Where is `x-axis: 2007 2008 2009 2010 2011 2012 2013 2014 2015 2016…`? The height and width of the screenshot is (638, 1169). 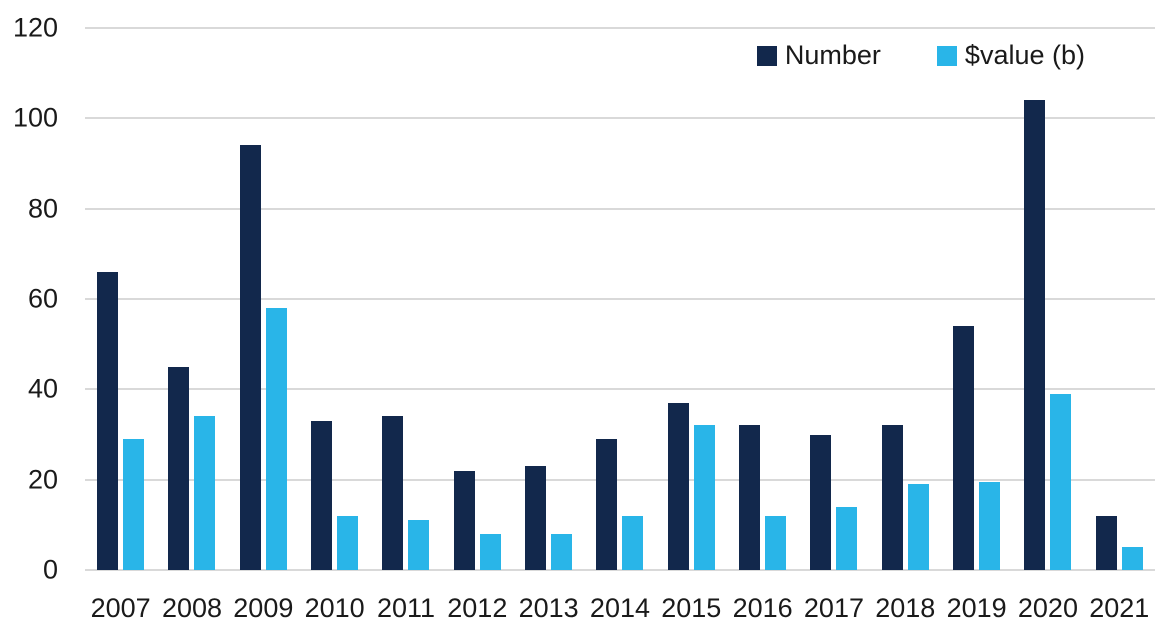
x-axis: 2007 2008 2009 2010 2011 2012 2013 2014 2015 2016… is located at coordinates (620, 608).